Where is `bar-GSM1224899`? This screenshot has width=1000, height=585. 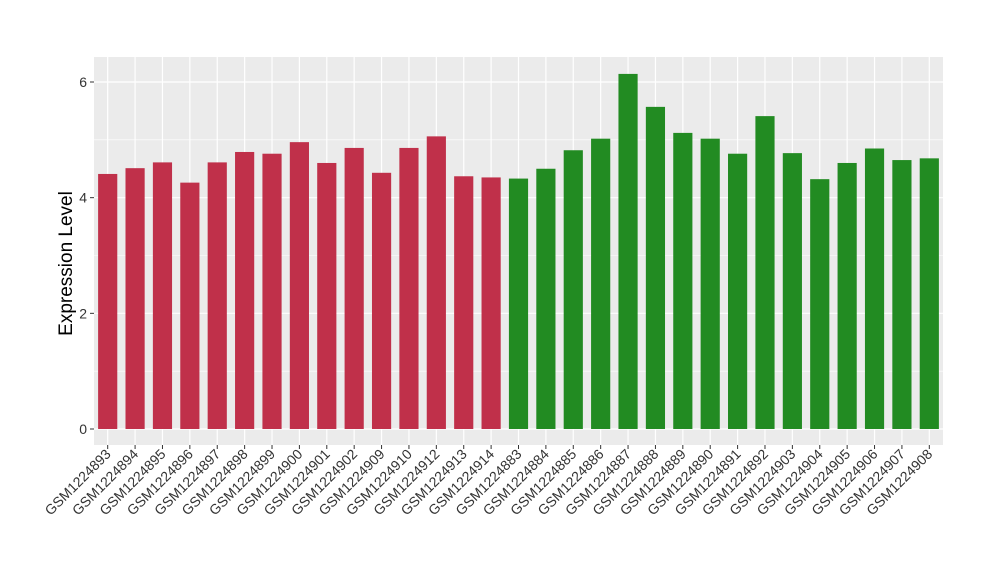
bar-GSM1224899 is located at coordinates (272, 291).